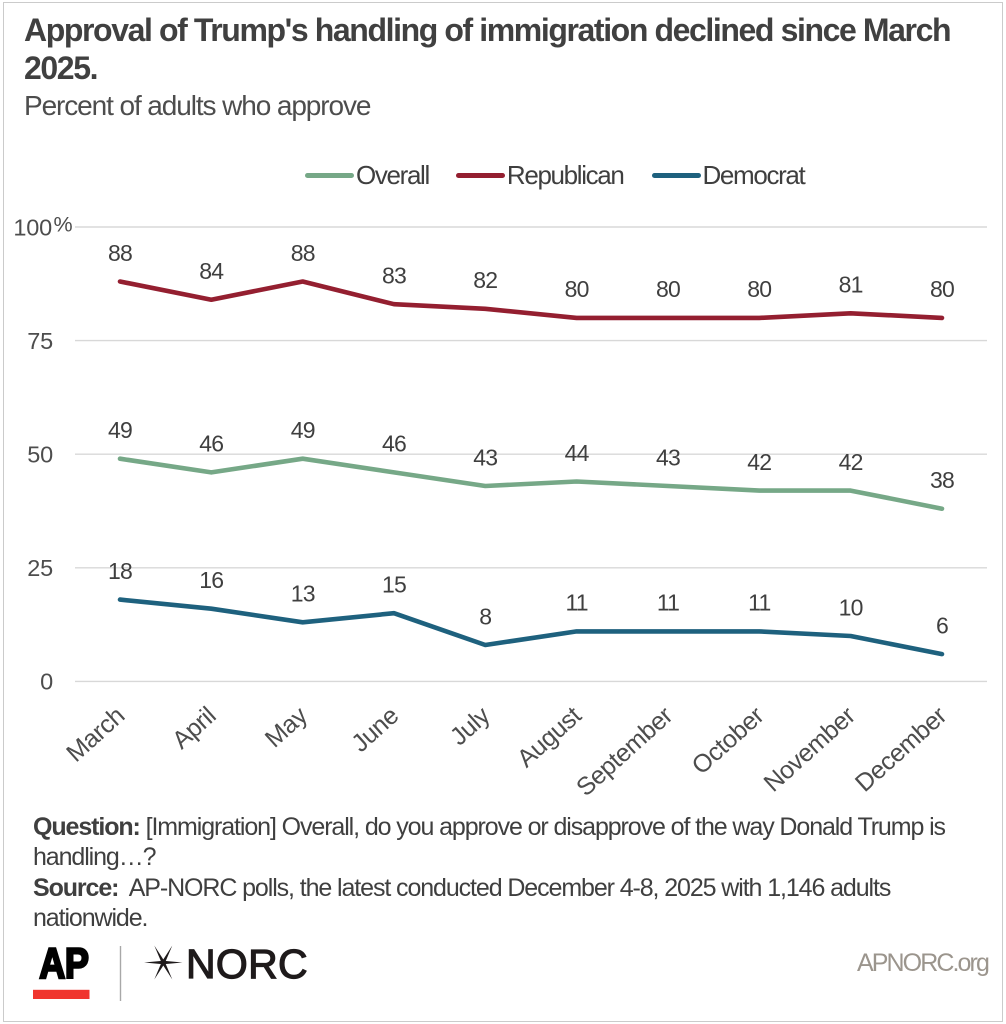 The width and height of the screenshot is (1006, 1024). What do you see at coordinates (394, 276) in the screenshot?
I see `svg-text: 83` at bounding box center [394, 276].